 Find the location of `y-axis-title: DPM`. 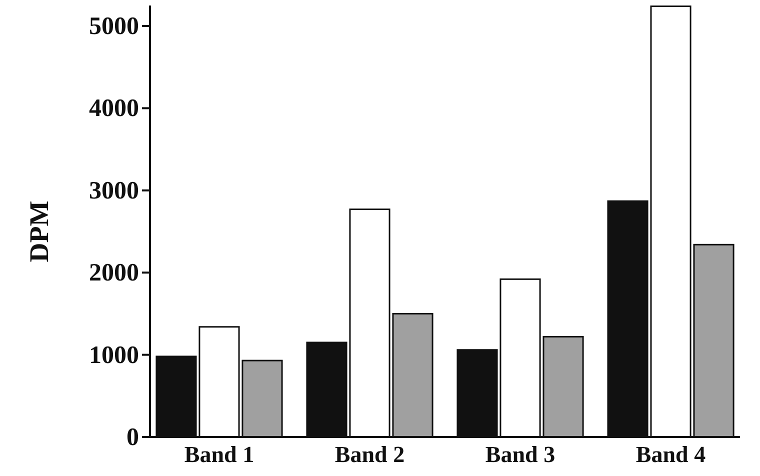

y-axis-title: DPM is located at coordinates (39, 231).